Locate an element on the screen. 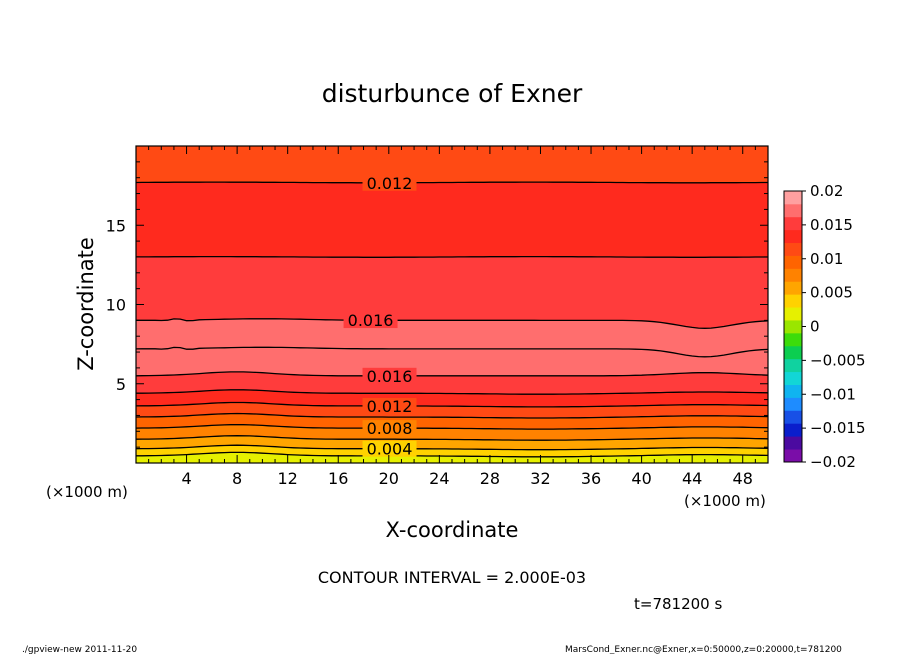 The height and width of the screenshot is (654, 904). colorbar-tick-label: −0.005 is located at coordinates (838, 360).